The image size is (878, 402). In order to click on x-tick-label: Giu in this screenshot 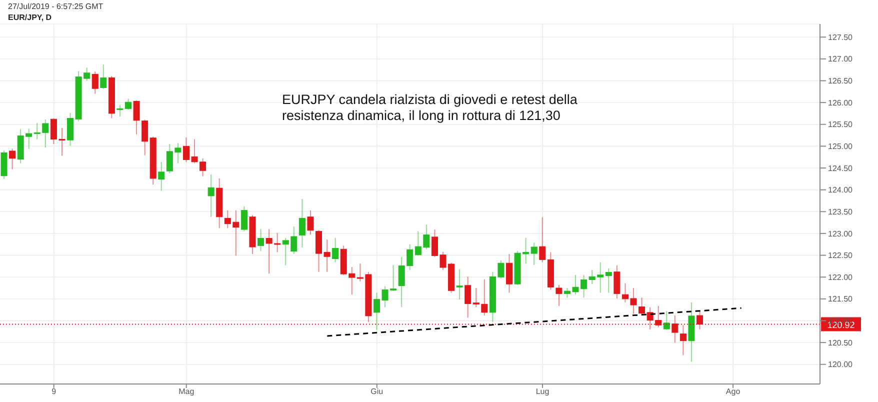, I will do `click(377, 391)`.